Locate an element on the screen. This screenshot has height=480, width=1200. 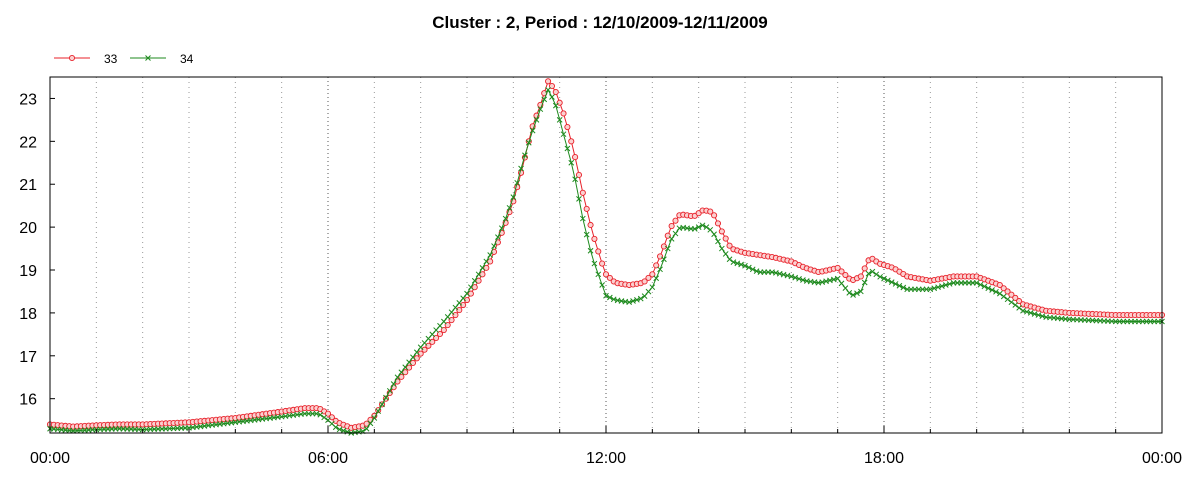
y-tick-label: 22 is located at coordinates (28, 142).